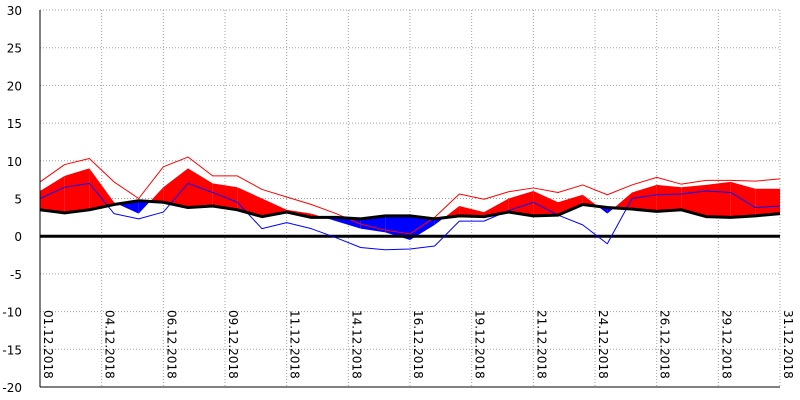 The height and width of the screenshot is (400, 800). I want to click on y-tick-label: 10, so click(14, 162).